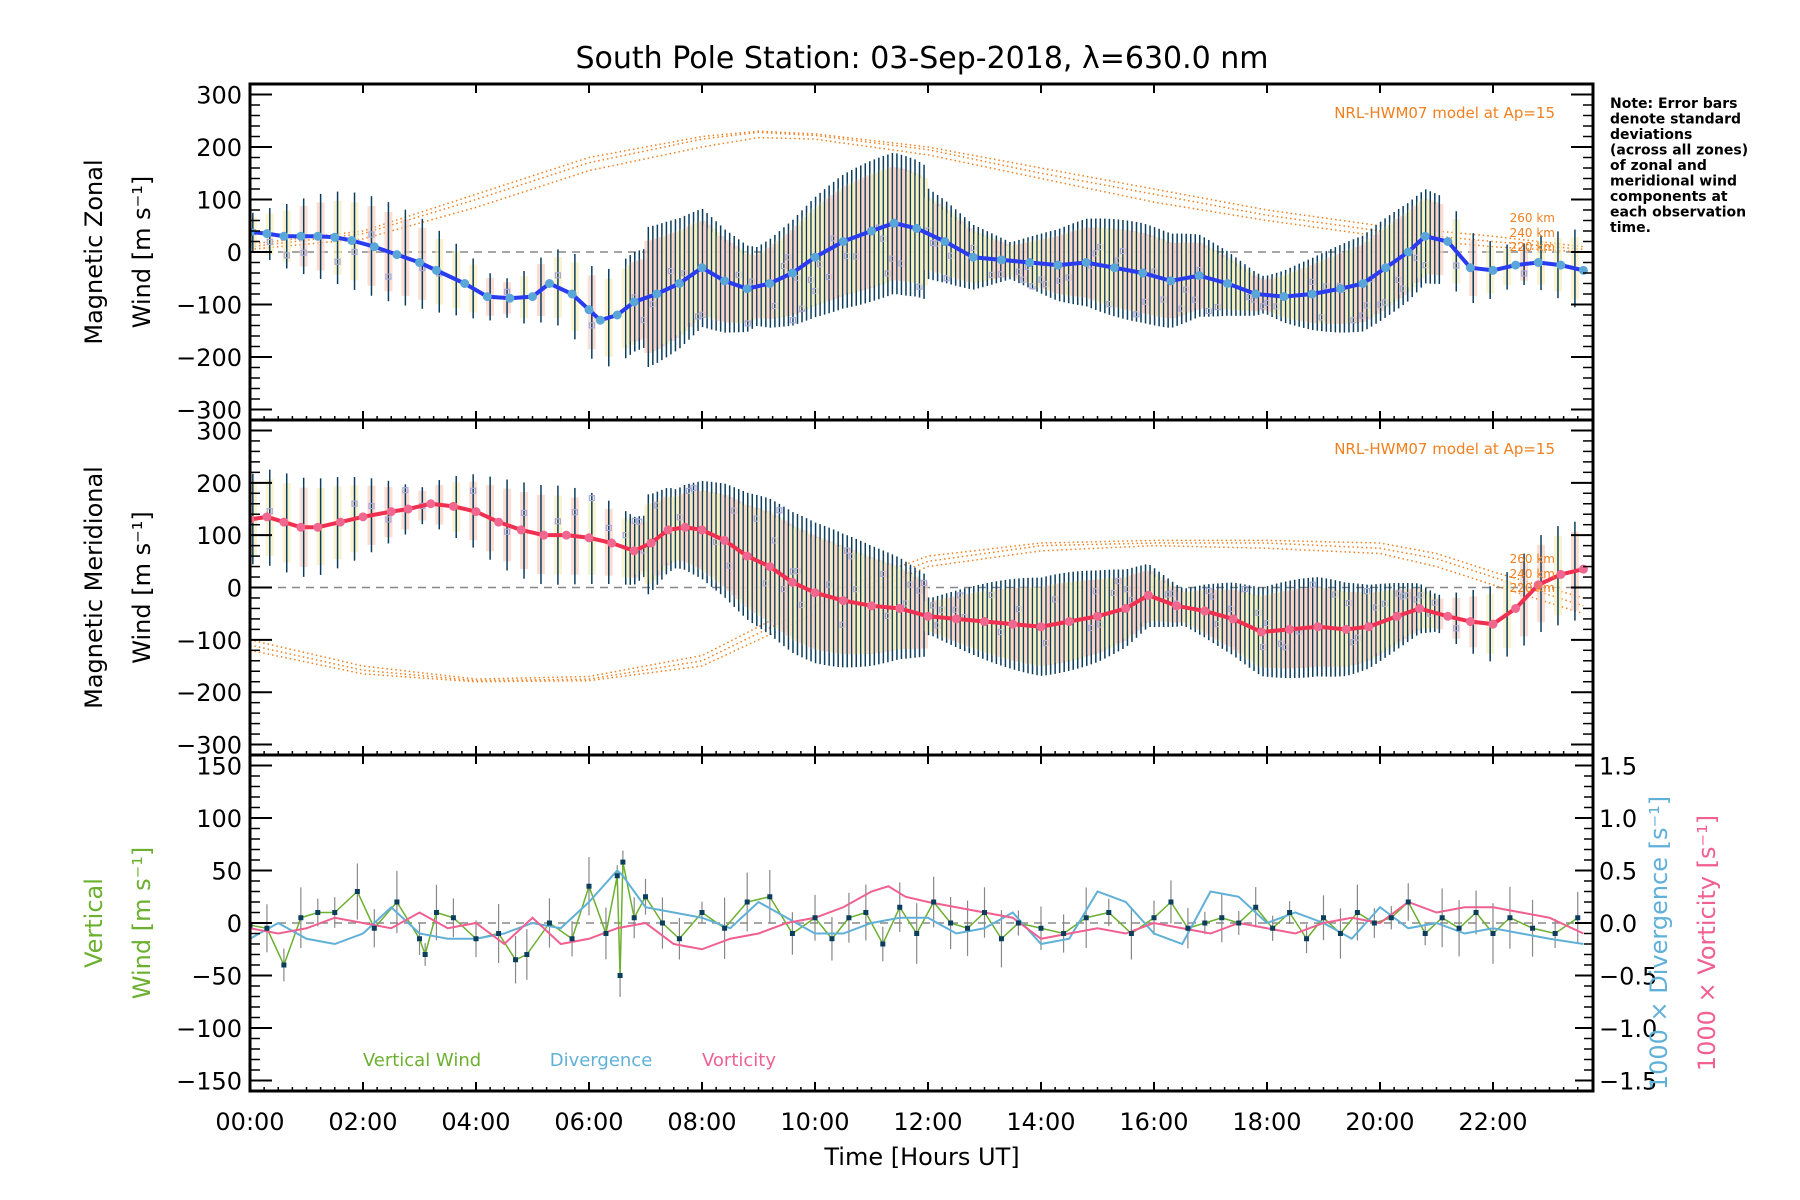 The width and height of the screenshot is (1800, 1200). Describe the element at coordinates (209, 358) in the screenshot. I see `y-tick-label: −200` at that location.